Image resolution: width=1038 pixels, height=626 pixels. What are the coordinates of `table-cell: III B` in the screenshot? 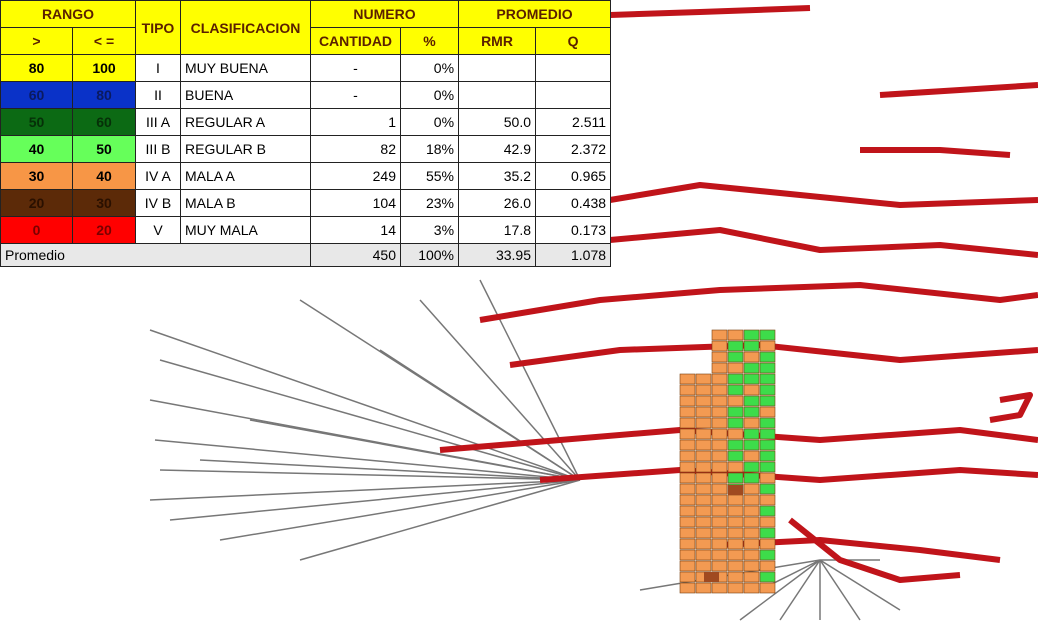 It's located at (158, 149).